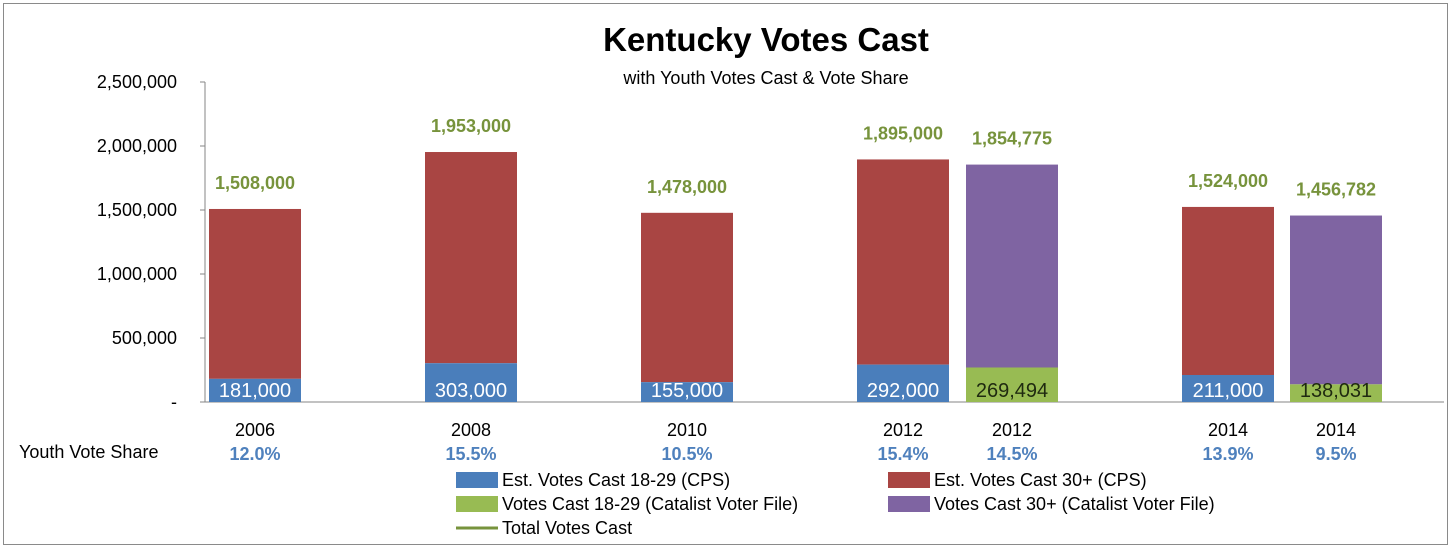 Image resolution: width=1453 pixels, height=551 pixels. I want to click on total-votes-label: 1,953,000, so click(471, 126).